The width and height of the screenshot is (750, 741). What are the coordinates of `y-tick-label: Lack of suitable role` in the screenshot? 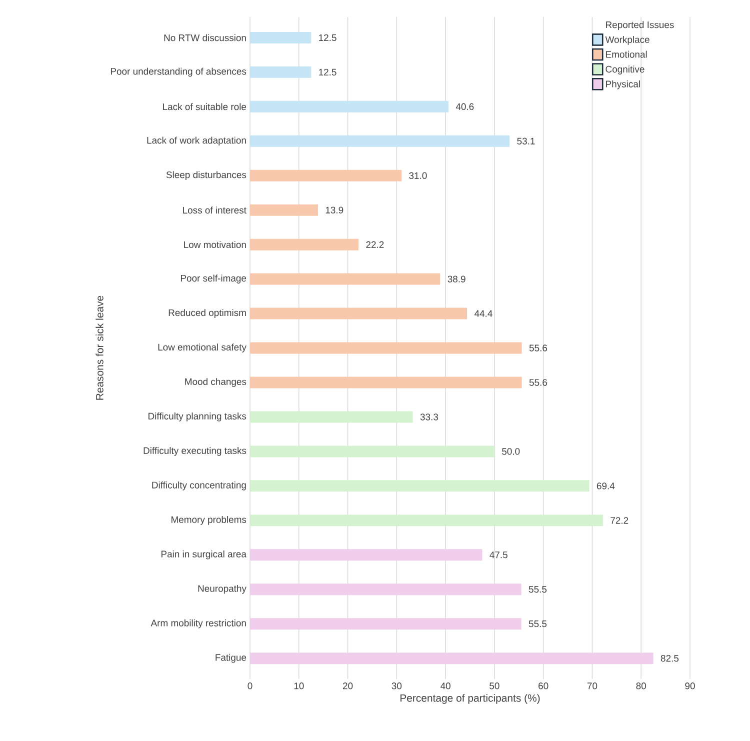 It's located at (204, 106).